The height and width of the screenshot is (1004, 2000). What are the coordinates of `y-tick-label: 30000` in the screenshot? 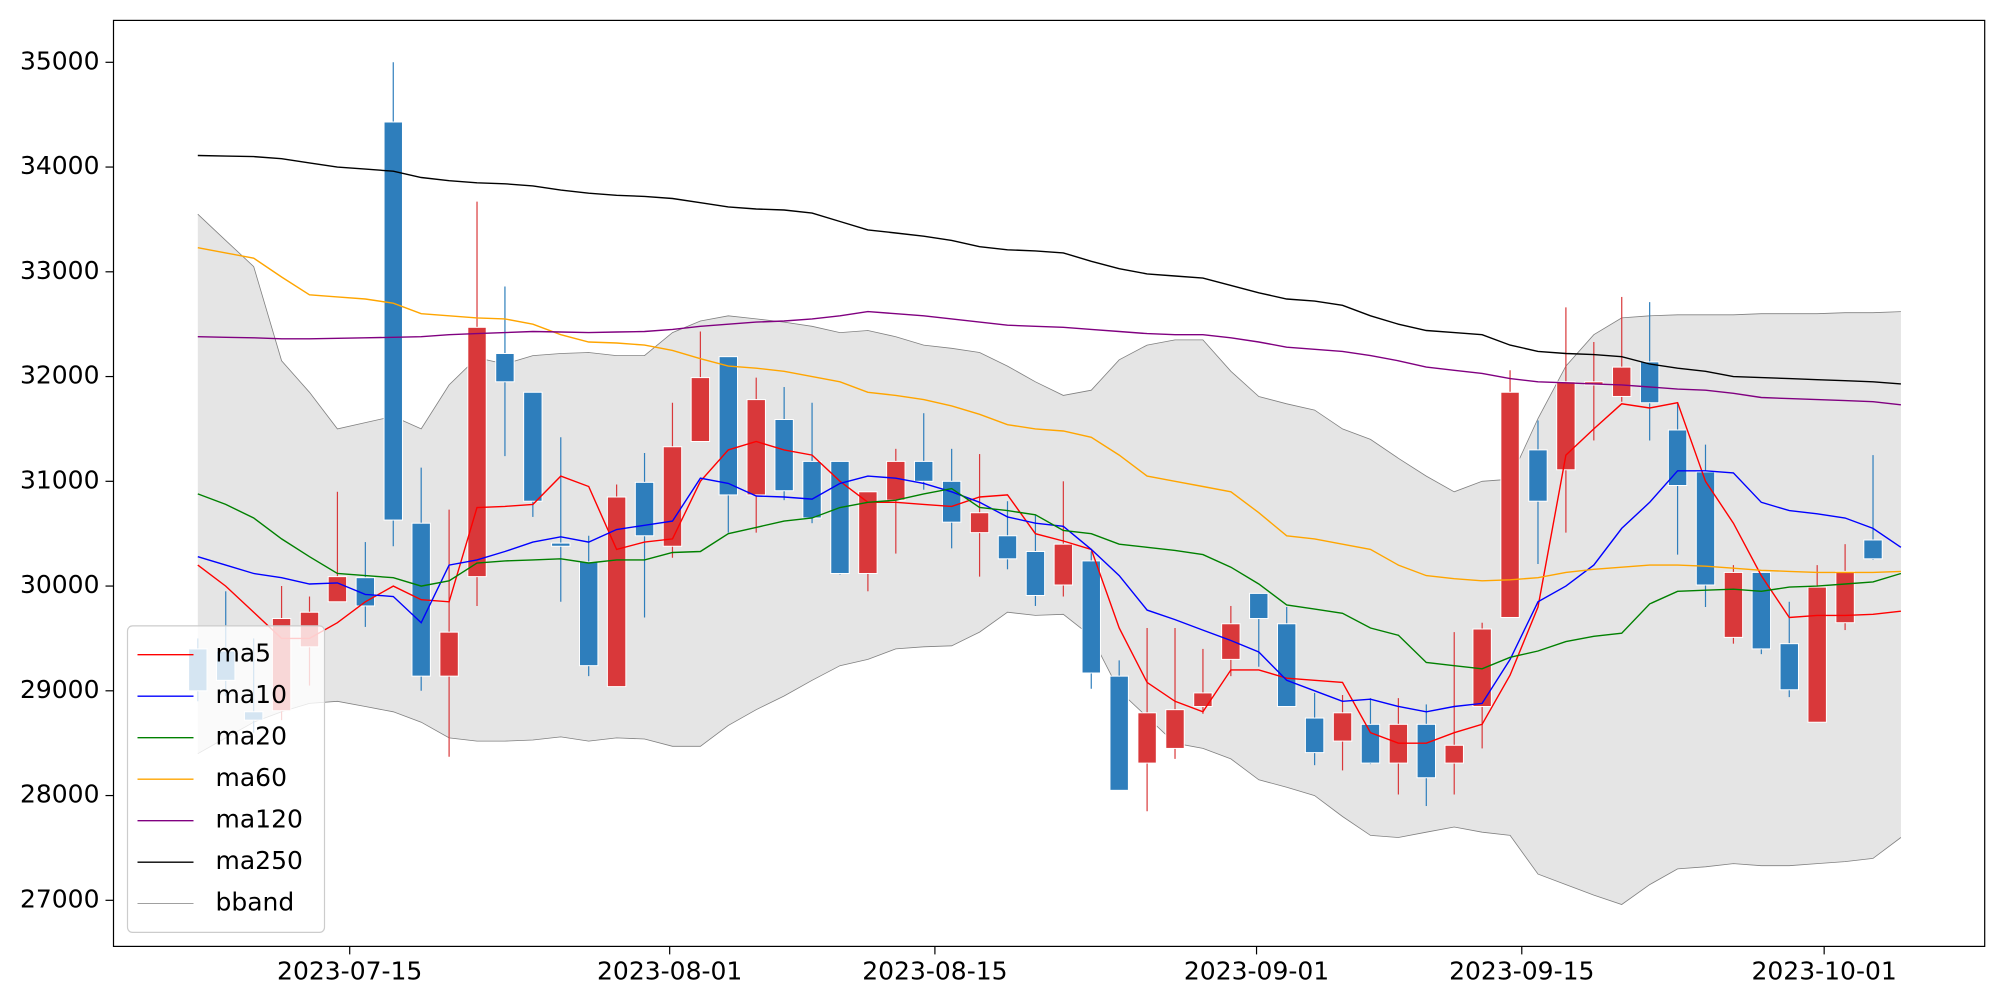 It's located at (60, 584).